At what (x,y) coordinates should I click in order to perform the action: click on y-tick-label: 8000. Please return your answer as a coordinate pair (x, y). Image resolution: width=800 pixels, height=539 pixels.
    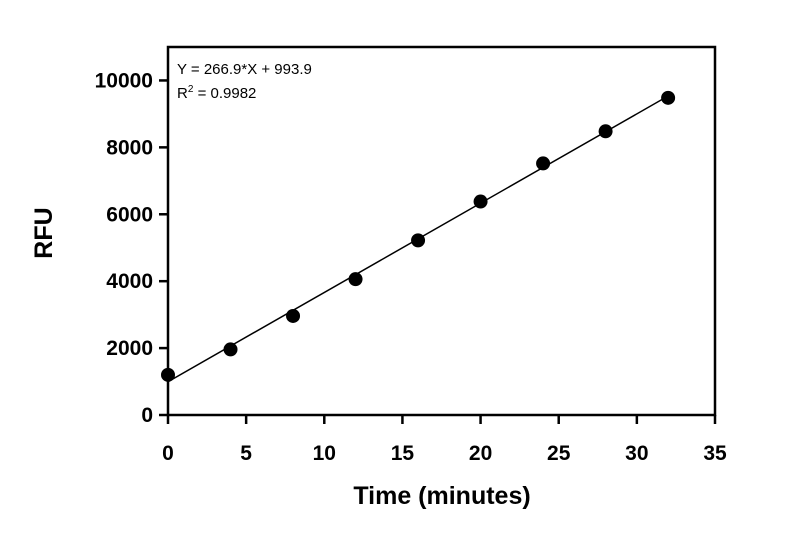
    Looking at the image, I should click on (129, 147).